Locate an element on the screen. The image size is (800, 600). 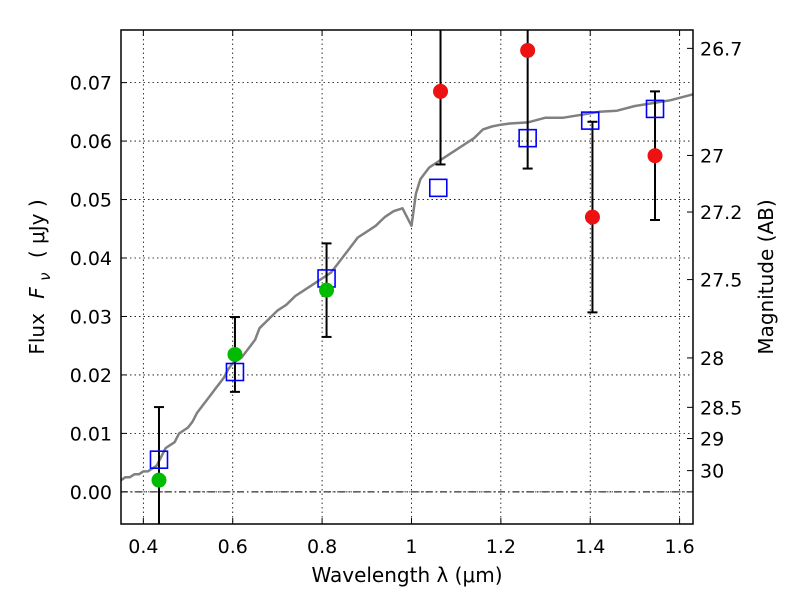
y-tick-label: 0.02 is located at coordinates (91, 376).